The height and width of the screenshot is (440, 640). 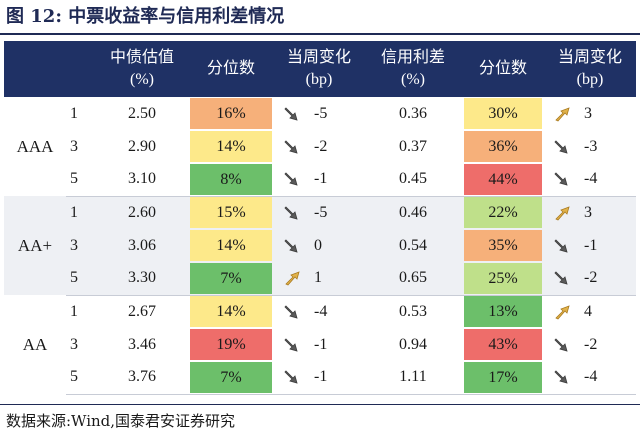 I want to click on spread-percentile-value: 36%, so click(x=503, y=146).